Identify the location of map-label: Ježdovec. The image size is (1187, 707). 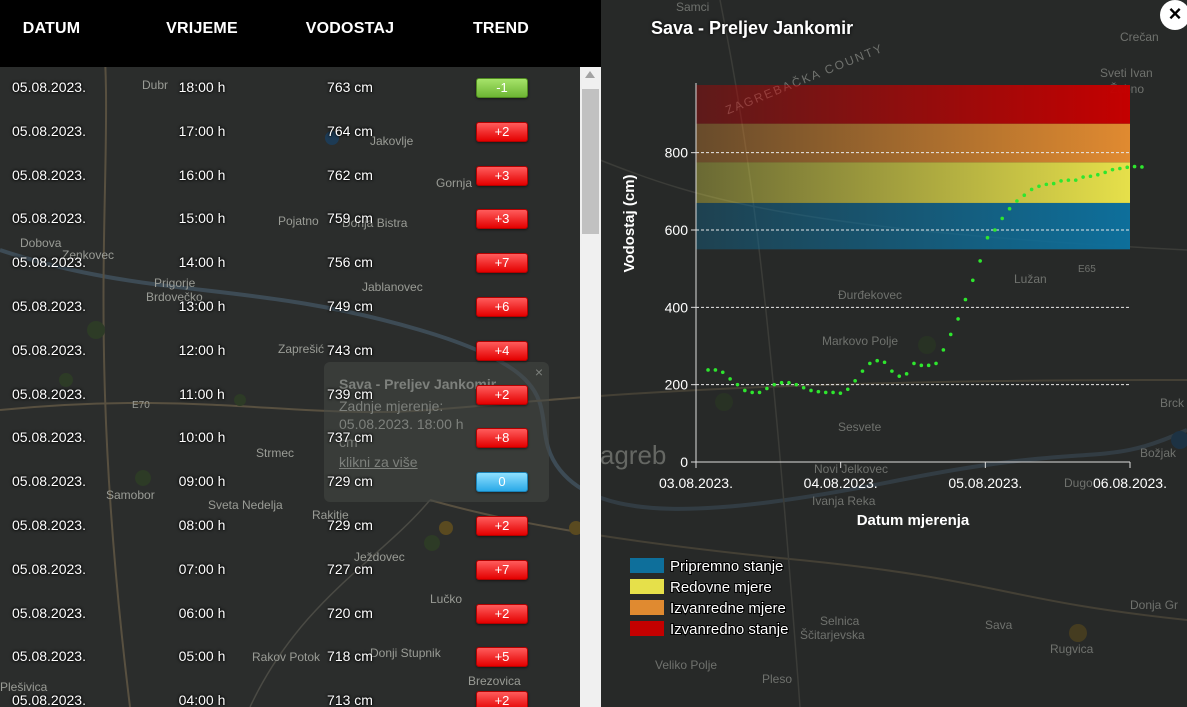
(379, 557).